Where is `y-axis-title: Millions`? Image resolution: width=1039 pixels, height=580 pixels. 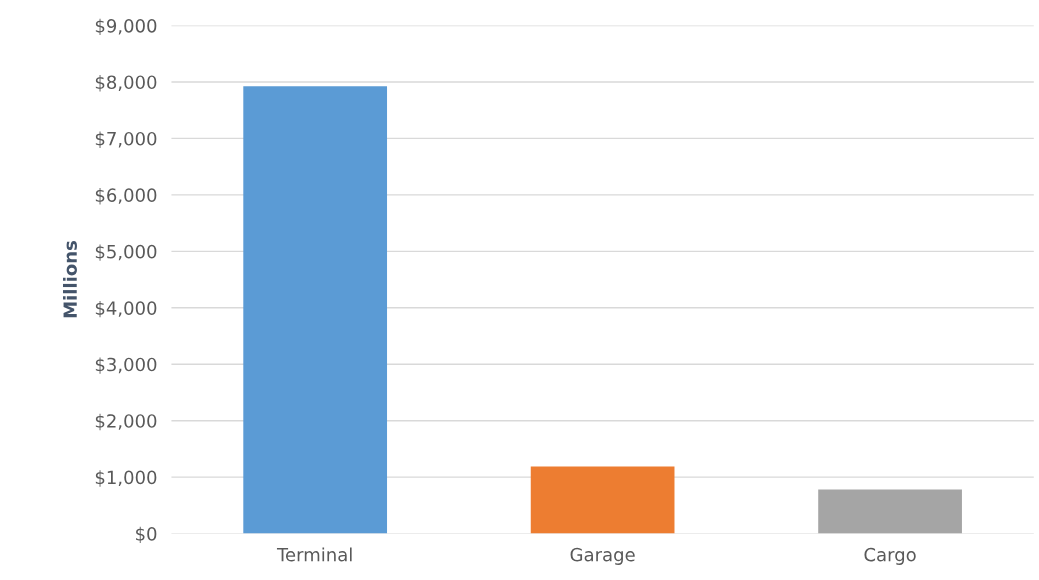
y-axis-title: Millions is located at coordinates (70, 279).